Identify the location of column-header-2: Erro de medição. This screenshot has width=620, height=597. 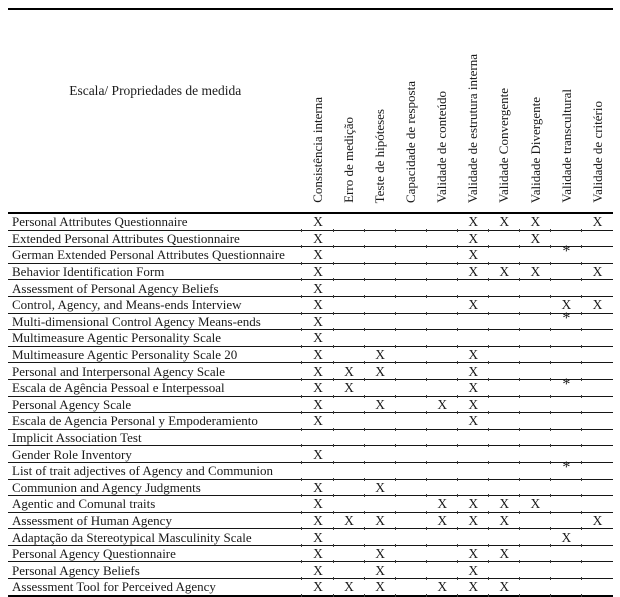
(349, 111).